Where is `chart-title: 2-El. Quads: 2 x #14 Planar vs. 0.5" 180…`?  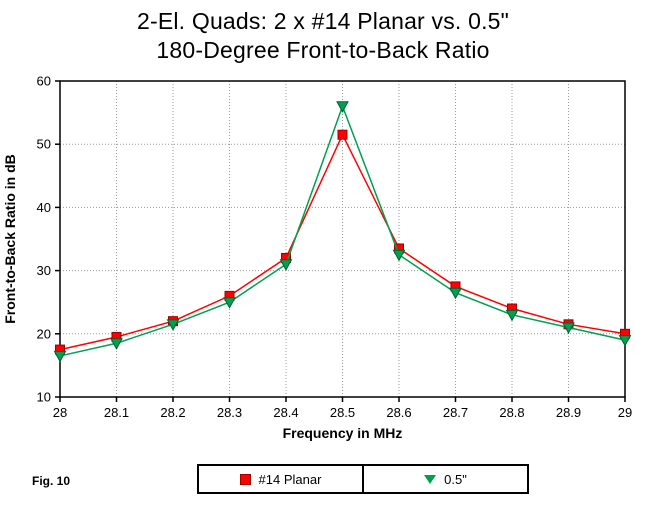
chart-title: 2-El. Quads: 2 x #14 Planar vs. 0.5" 180… is located at coordinates (323, 32).